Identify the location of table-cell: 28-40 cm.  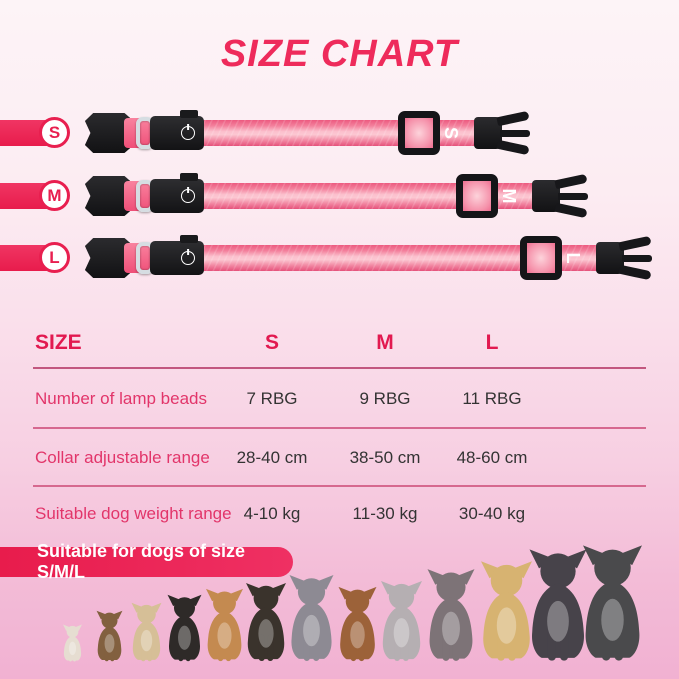
(272, 457).